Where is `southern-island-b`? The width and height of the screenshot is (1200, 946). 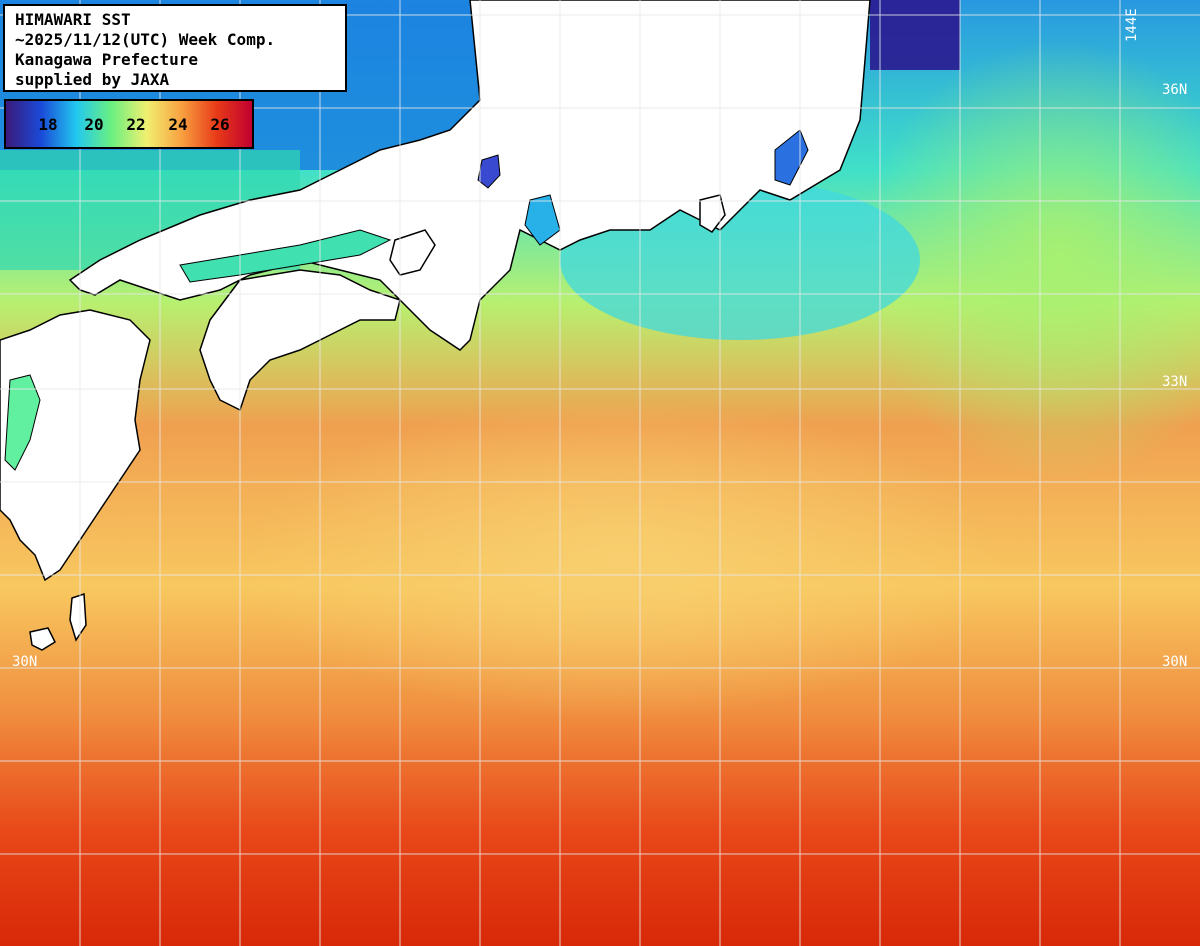
southern-island-b is located at coordinates (42, 639).